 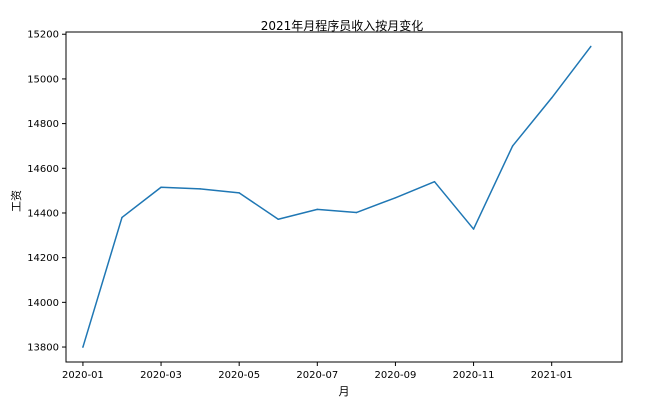 What do you see at coordinates (344, 391) in the screenshot?
I see `x-axis-title: 月` at bounding box center [344, 391].